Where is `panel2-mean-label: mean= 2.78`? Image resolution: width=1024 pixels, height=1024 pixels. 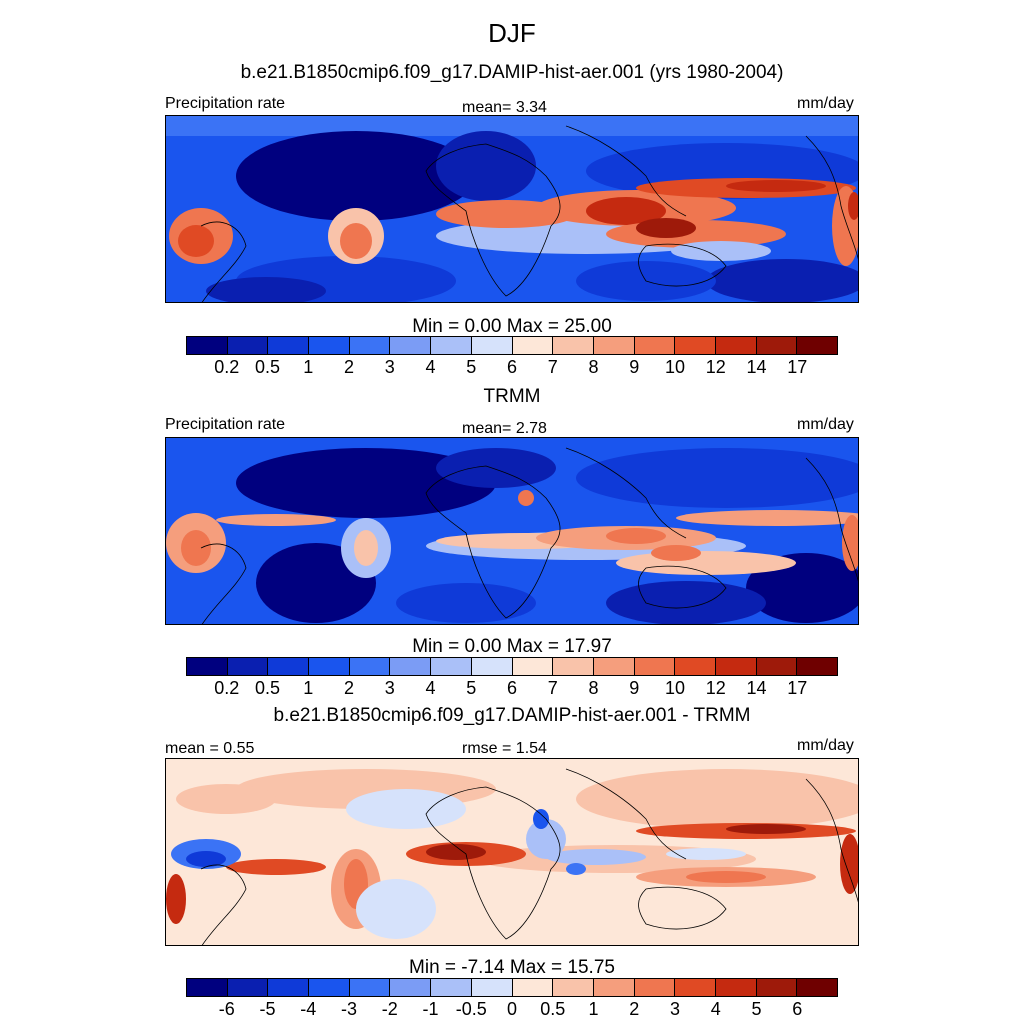 panel2-mean-label: mean= 2.78 is located at coordinates (504, 428).